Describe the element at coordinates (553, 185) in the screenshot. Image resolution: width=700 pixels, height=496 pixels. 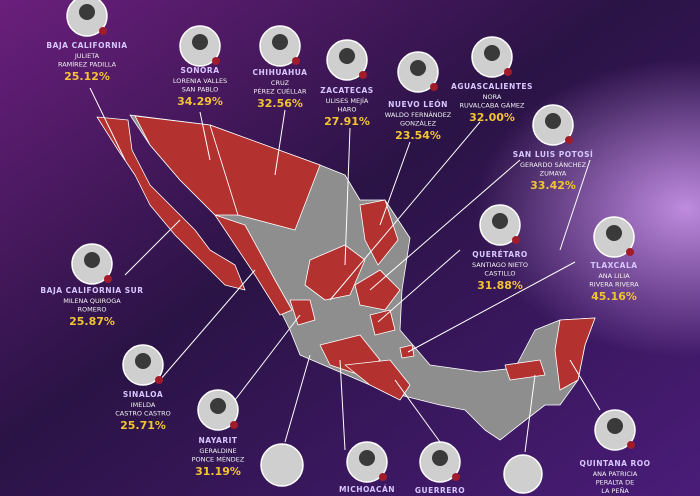
I see `vote-percent: 33.42%` at that location.